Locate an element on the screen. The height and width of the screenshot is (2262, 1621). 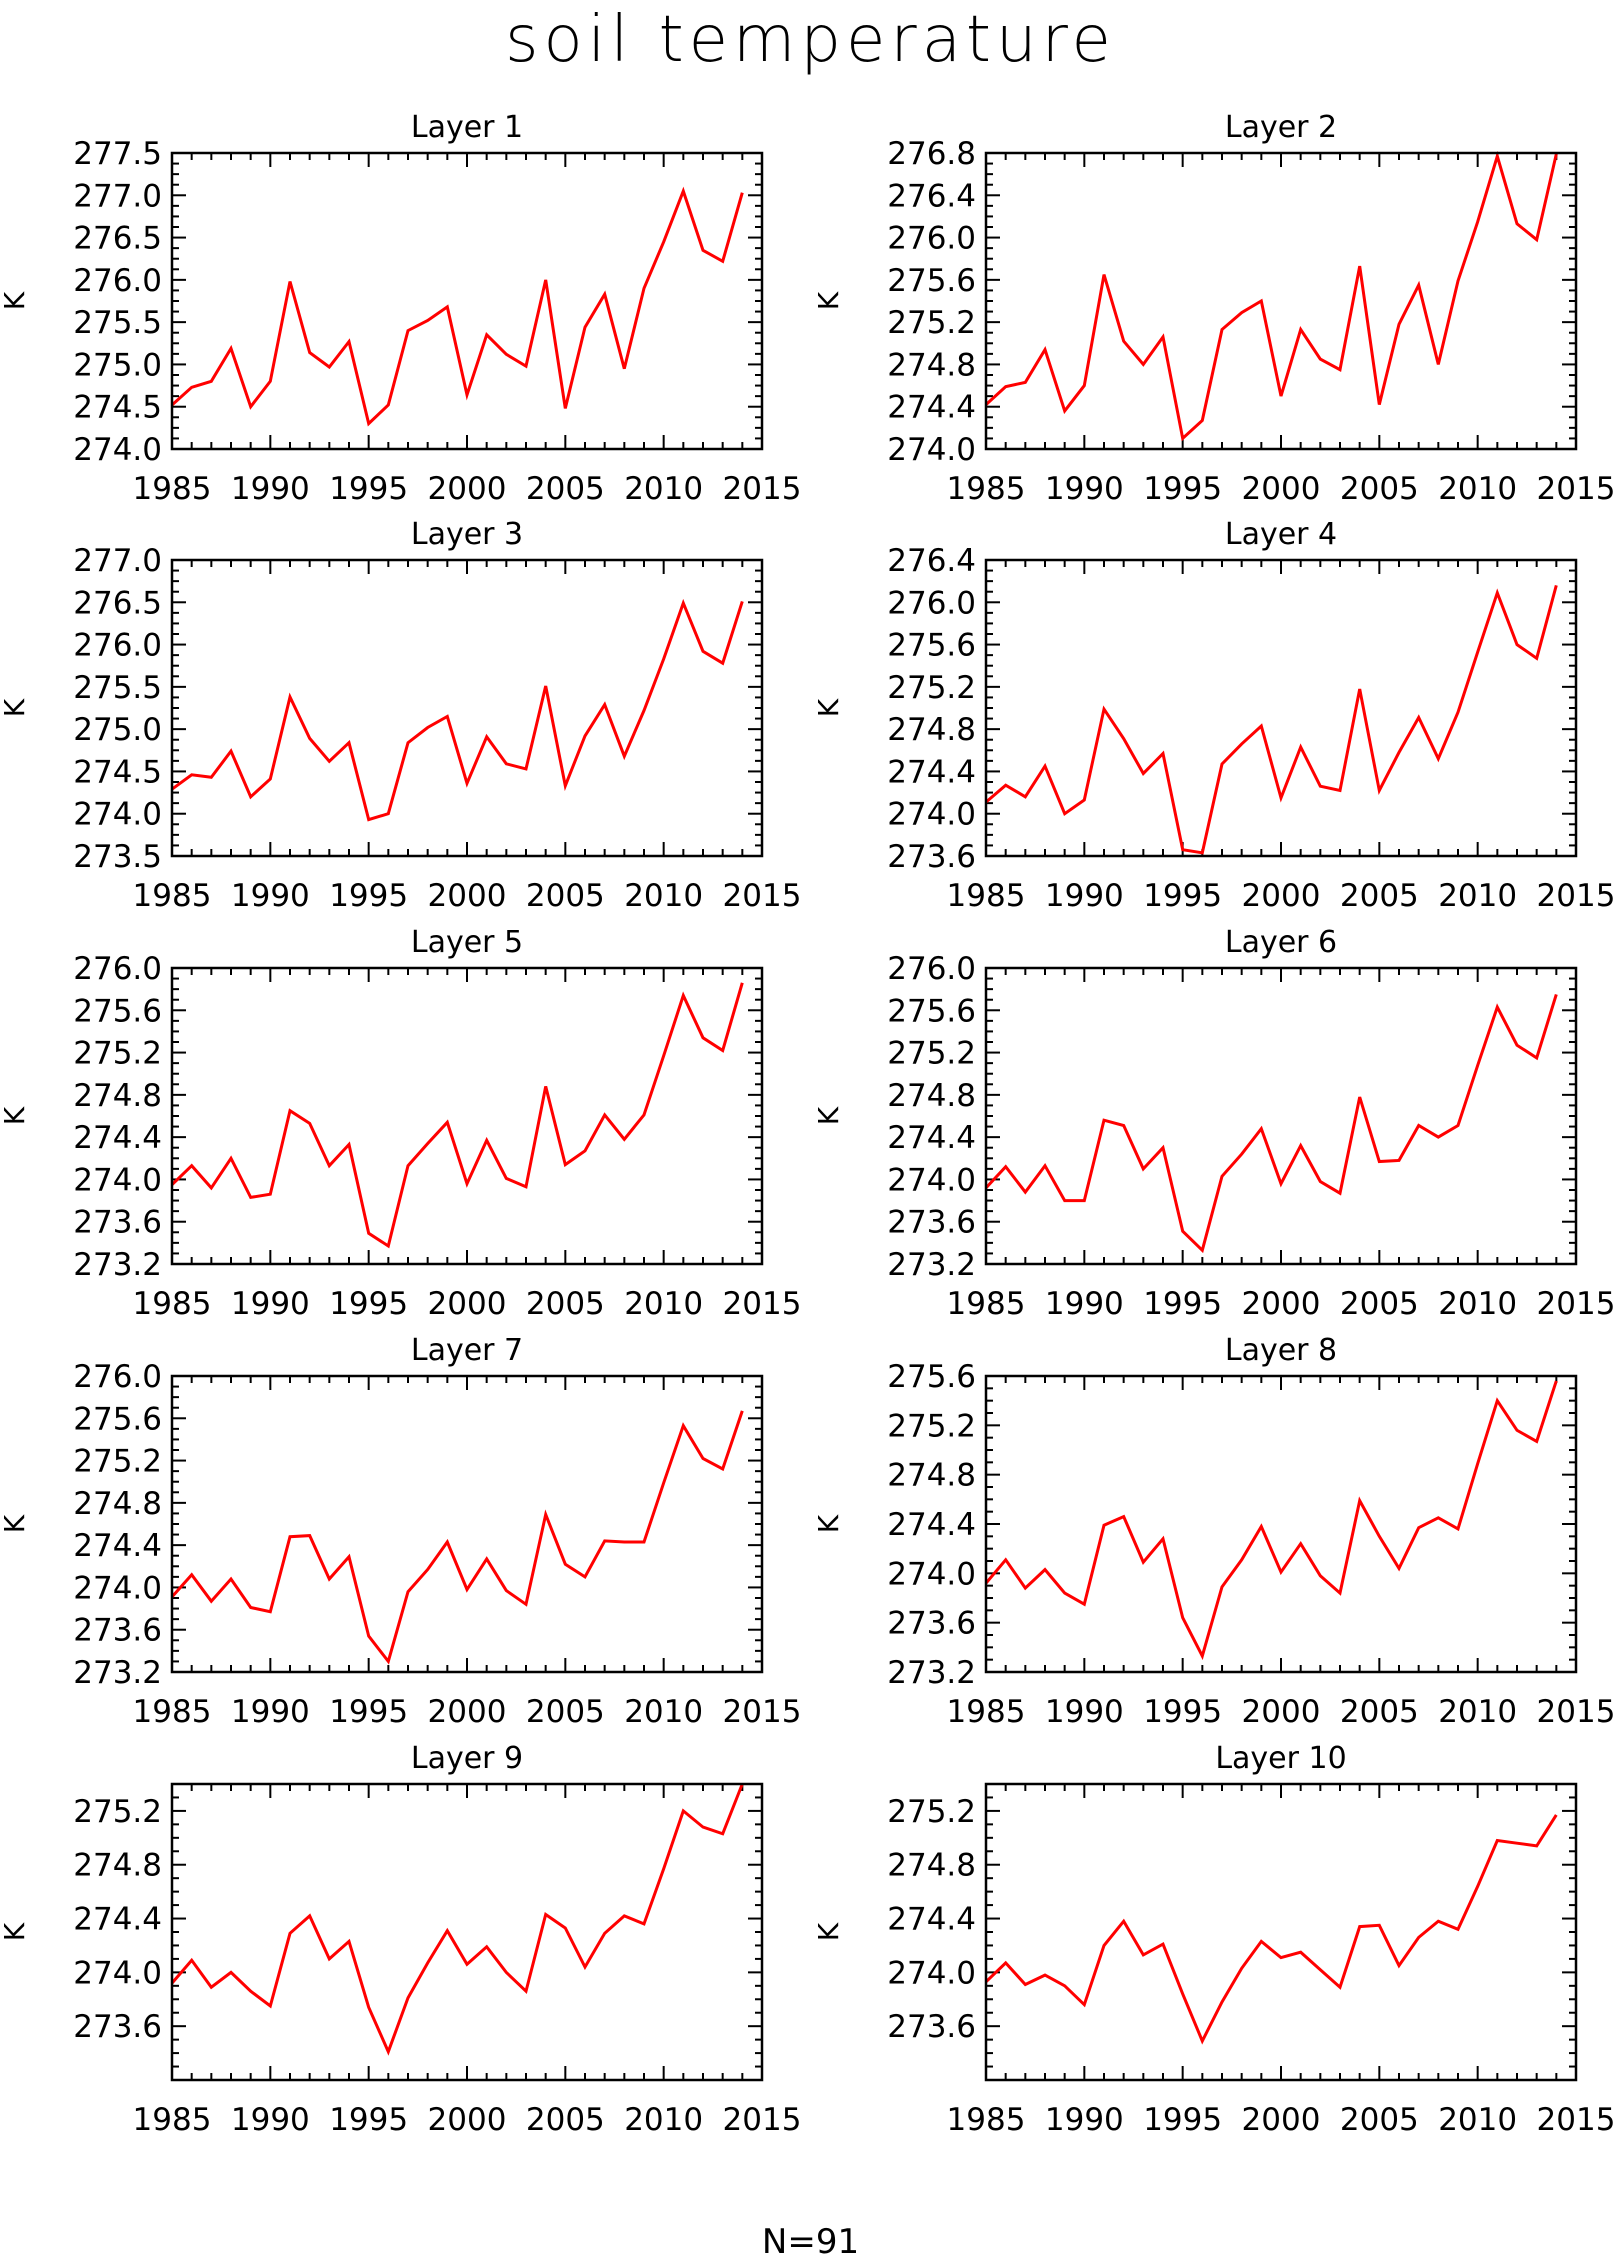
y-tick-label: 275.0 is located at coordinates (117, 365).